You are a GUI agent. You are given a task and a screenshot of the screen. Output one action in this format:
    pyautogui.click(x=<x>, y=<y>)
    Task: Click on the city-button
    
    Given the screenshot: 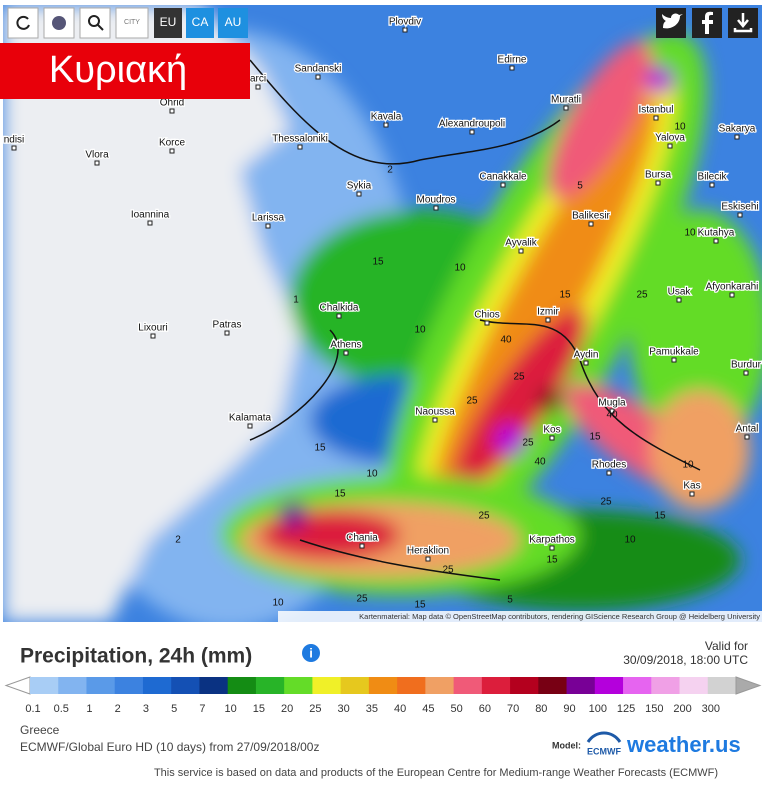 What is the action you would take?
    pyautogui.click(x=132, y=23)
    